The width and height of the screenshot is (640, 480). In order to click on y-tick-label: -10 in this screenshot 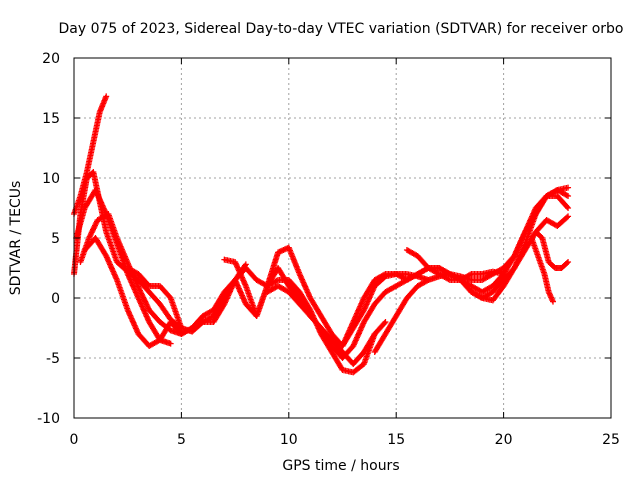, I will do `click(48, 419)`.